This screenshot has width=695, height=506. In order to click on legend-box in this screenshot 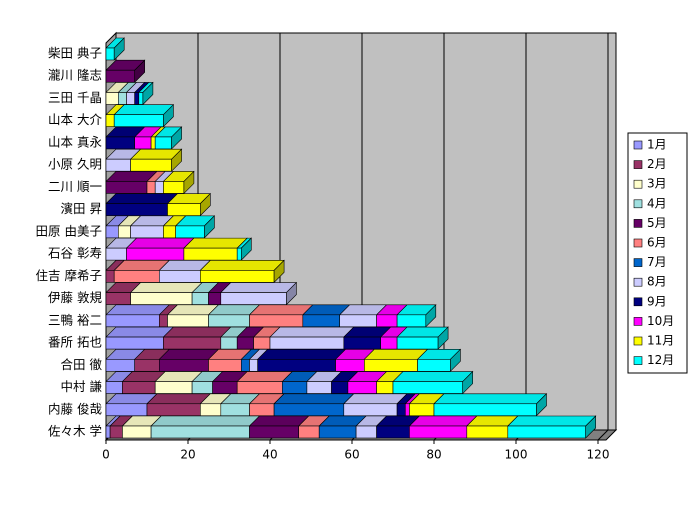, I will do `click(657, 253)`.